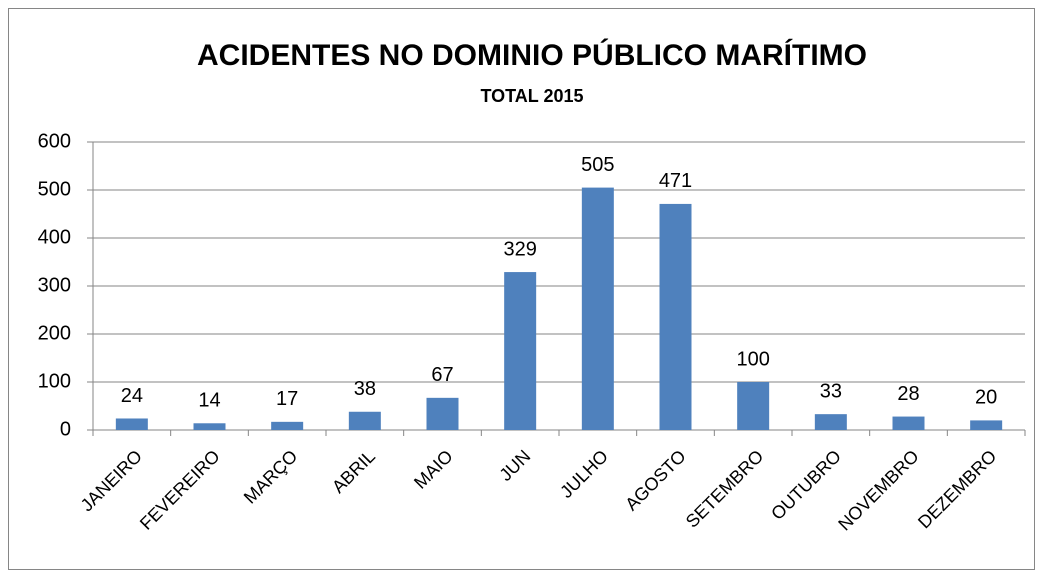 Image resolution: width=1043 pixels, height=574 pixels. What do you see at coordinates (209, 401) in the screenshot?
I see `data-label: 14` at bounding box center [209, 401].